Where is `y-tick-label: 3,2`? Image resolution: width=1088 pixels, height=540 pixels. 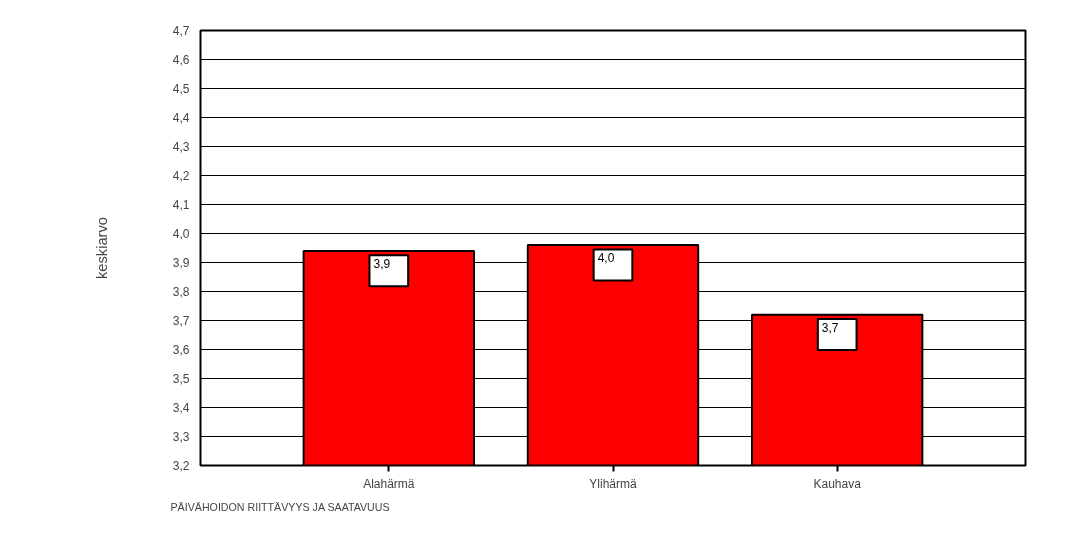 y-tick-label: 3,2 is located at coordinates (181, 466).